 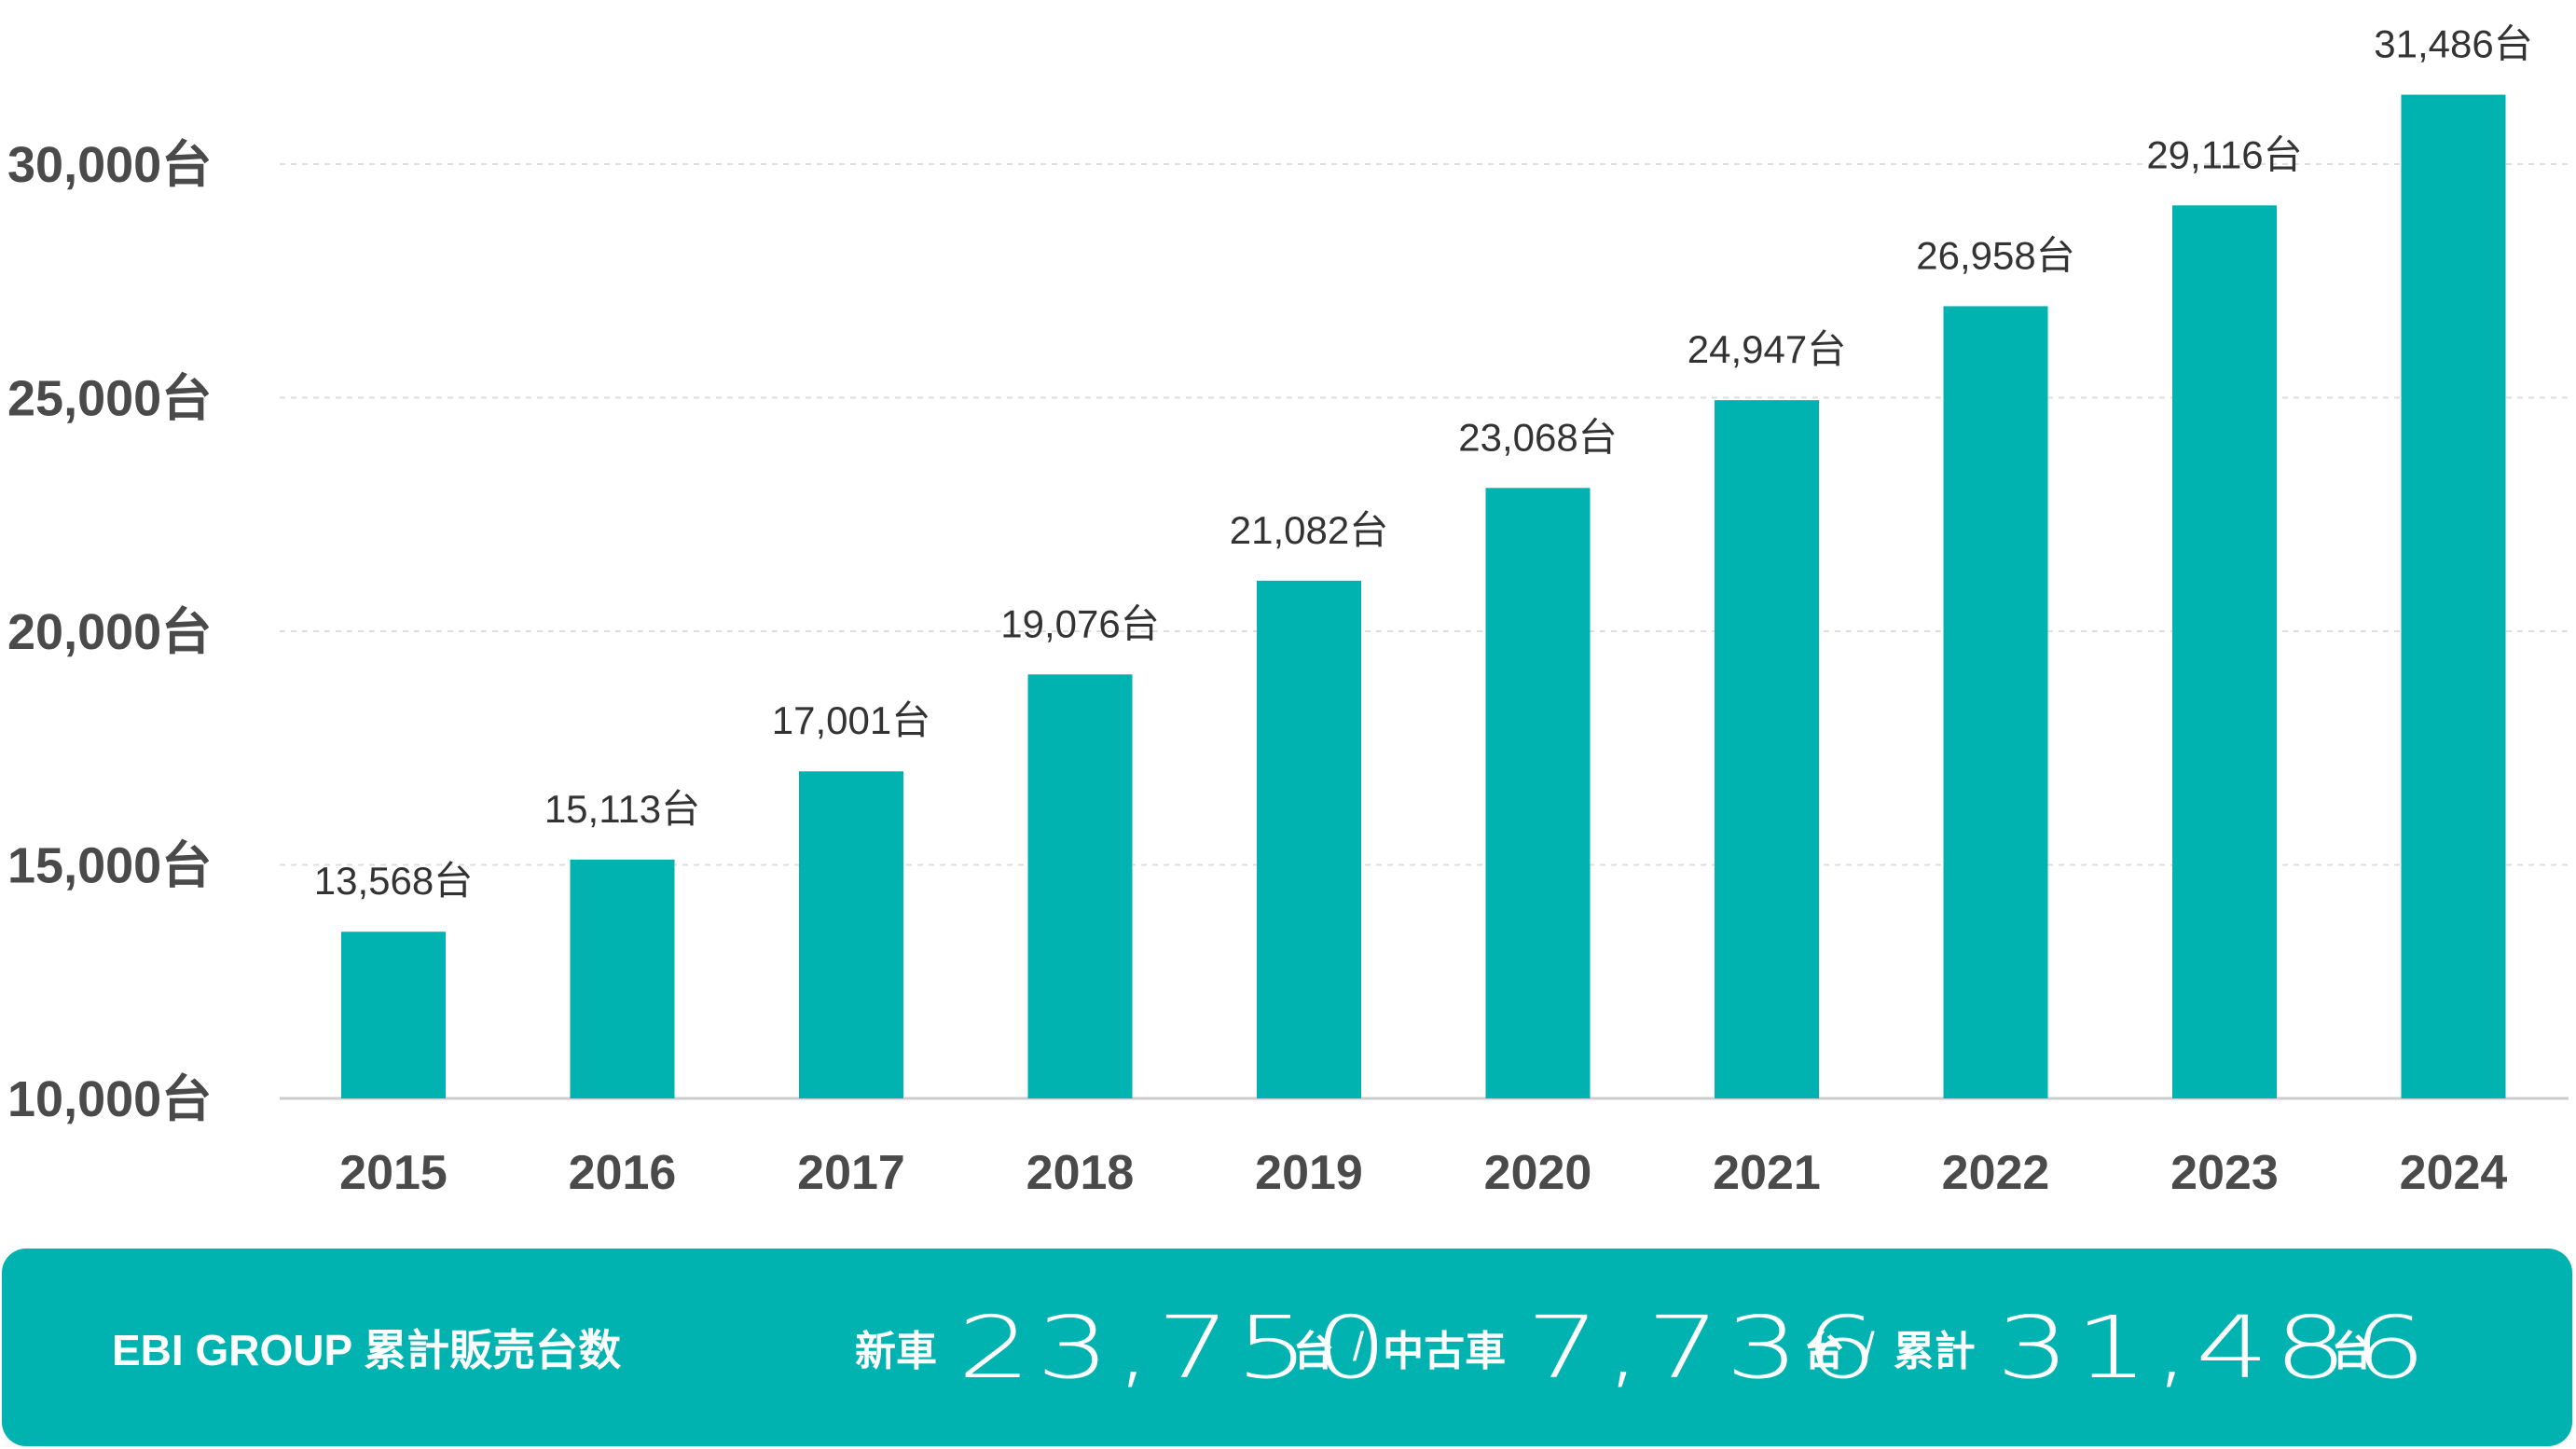 What do you see at coordinates (367, 1350) in the screenshot?
I see `summary-title: EBI GROUP 累計販売台数` at bounding box center [367, 1350].